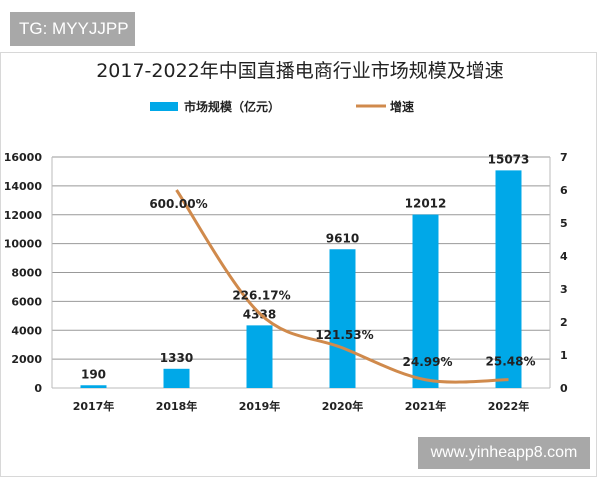 This screenshot has height=480, width=600. Describe the element at coordinates (344, 335) in the screenshot. I see `line-data-label: 121.53%` at that location.